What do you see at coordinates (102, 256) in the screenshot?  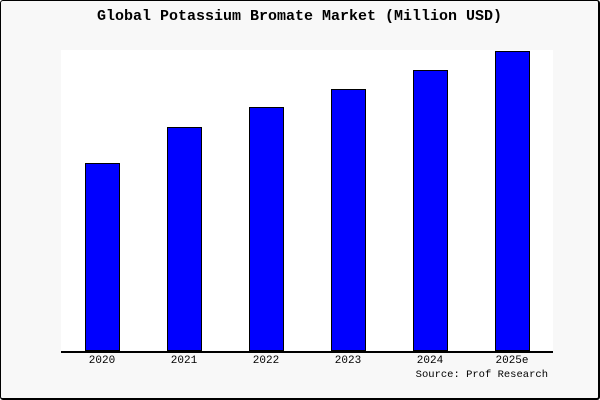 I see `bar-2020` at bounding box center [102, 256].